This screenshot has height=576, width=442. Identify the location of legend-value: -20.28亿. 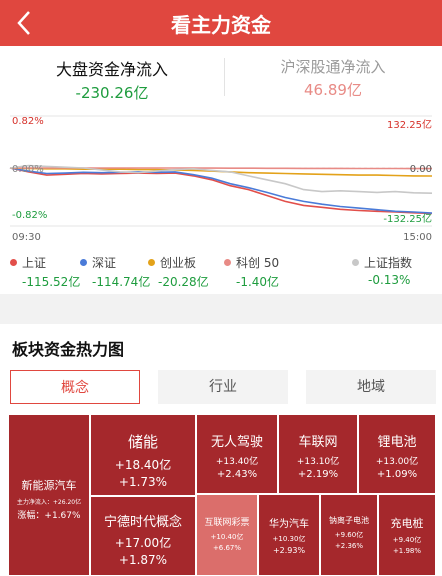
(183, 282).